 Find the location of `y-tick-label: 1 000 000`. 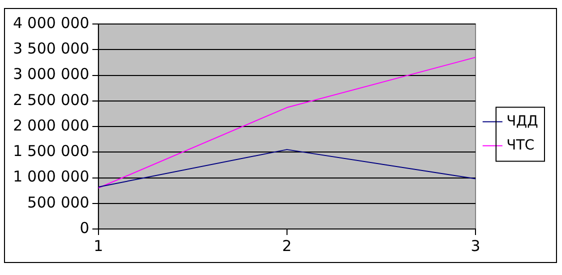

y-tick-label: 1 000 000 is located at coordinates (51, 177).